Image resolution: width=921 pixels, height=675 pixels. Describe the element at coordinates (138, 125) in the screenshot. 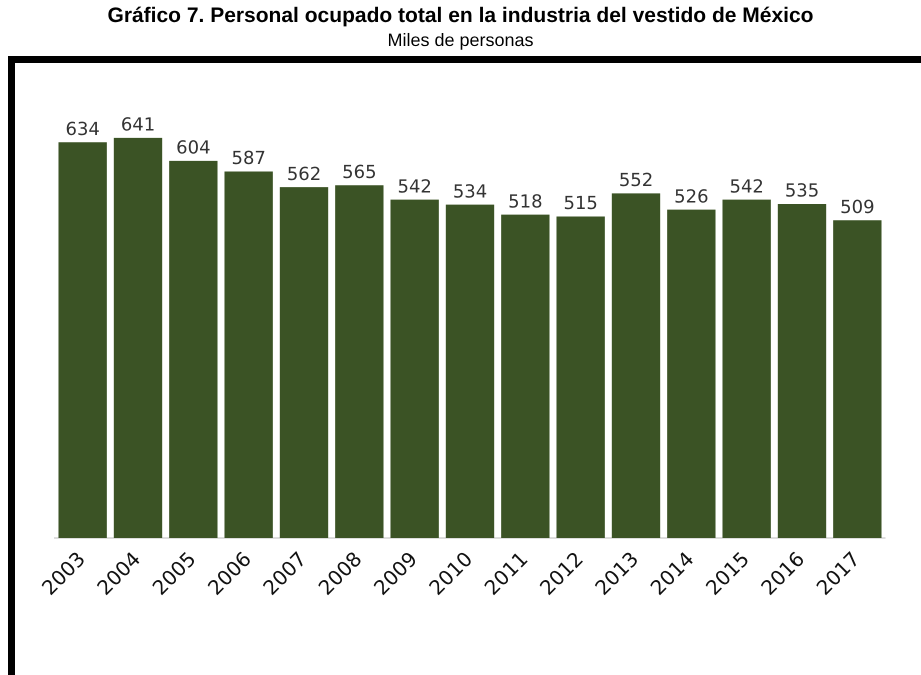

I see `data-label: 641` at that location.